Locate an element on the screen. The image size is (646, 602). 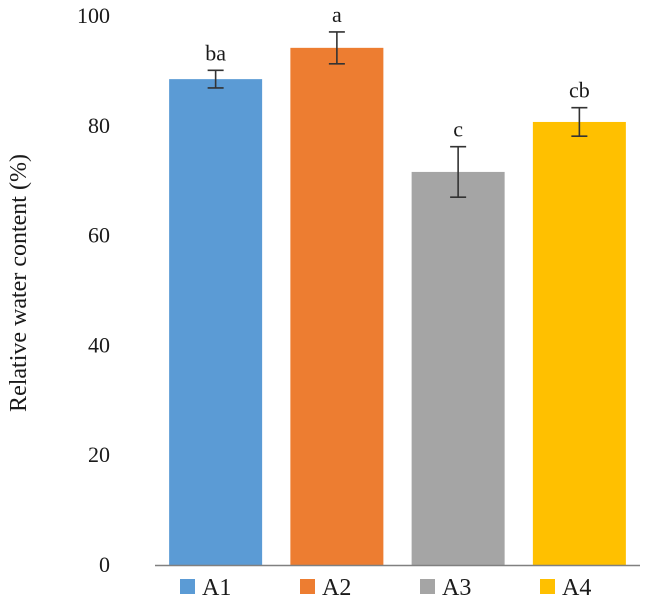
error-bar-a1 is located at coordinates (215, 79).